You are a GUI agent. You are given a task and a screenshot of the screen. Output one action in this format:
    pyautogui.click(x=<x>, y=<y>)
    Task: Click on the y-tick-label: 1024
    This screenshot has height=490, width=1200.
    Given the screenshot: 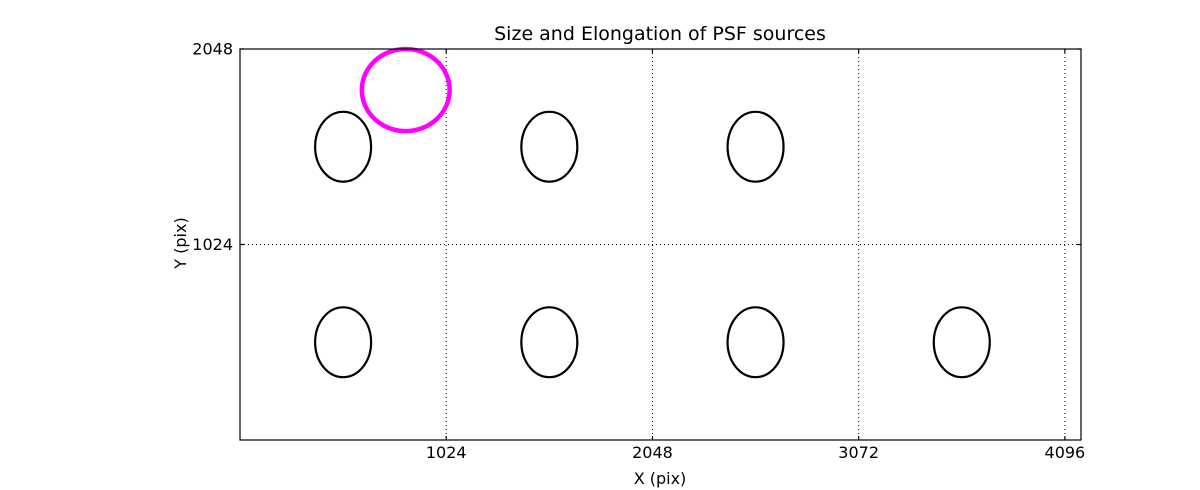 What is the action you would take?
    pyautogui.click(x=212, y=244)
    